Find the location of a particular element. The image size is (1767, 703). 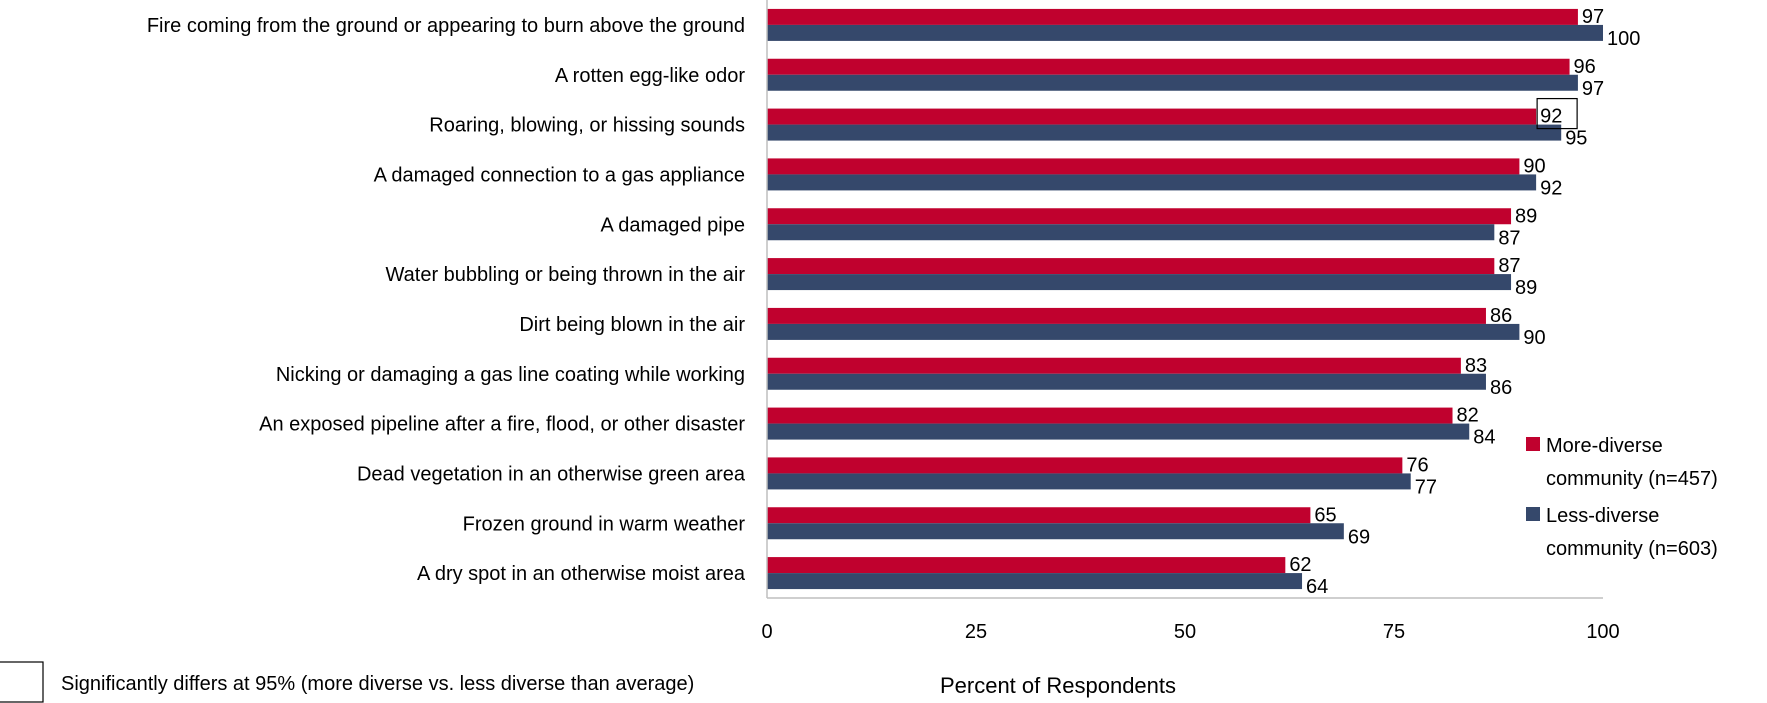

category-label: A dry spot in an otherwise moist area is located at coordinates (581, 574).